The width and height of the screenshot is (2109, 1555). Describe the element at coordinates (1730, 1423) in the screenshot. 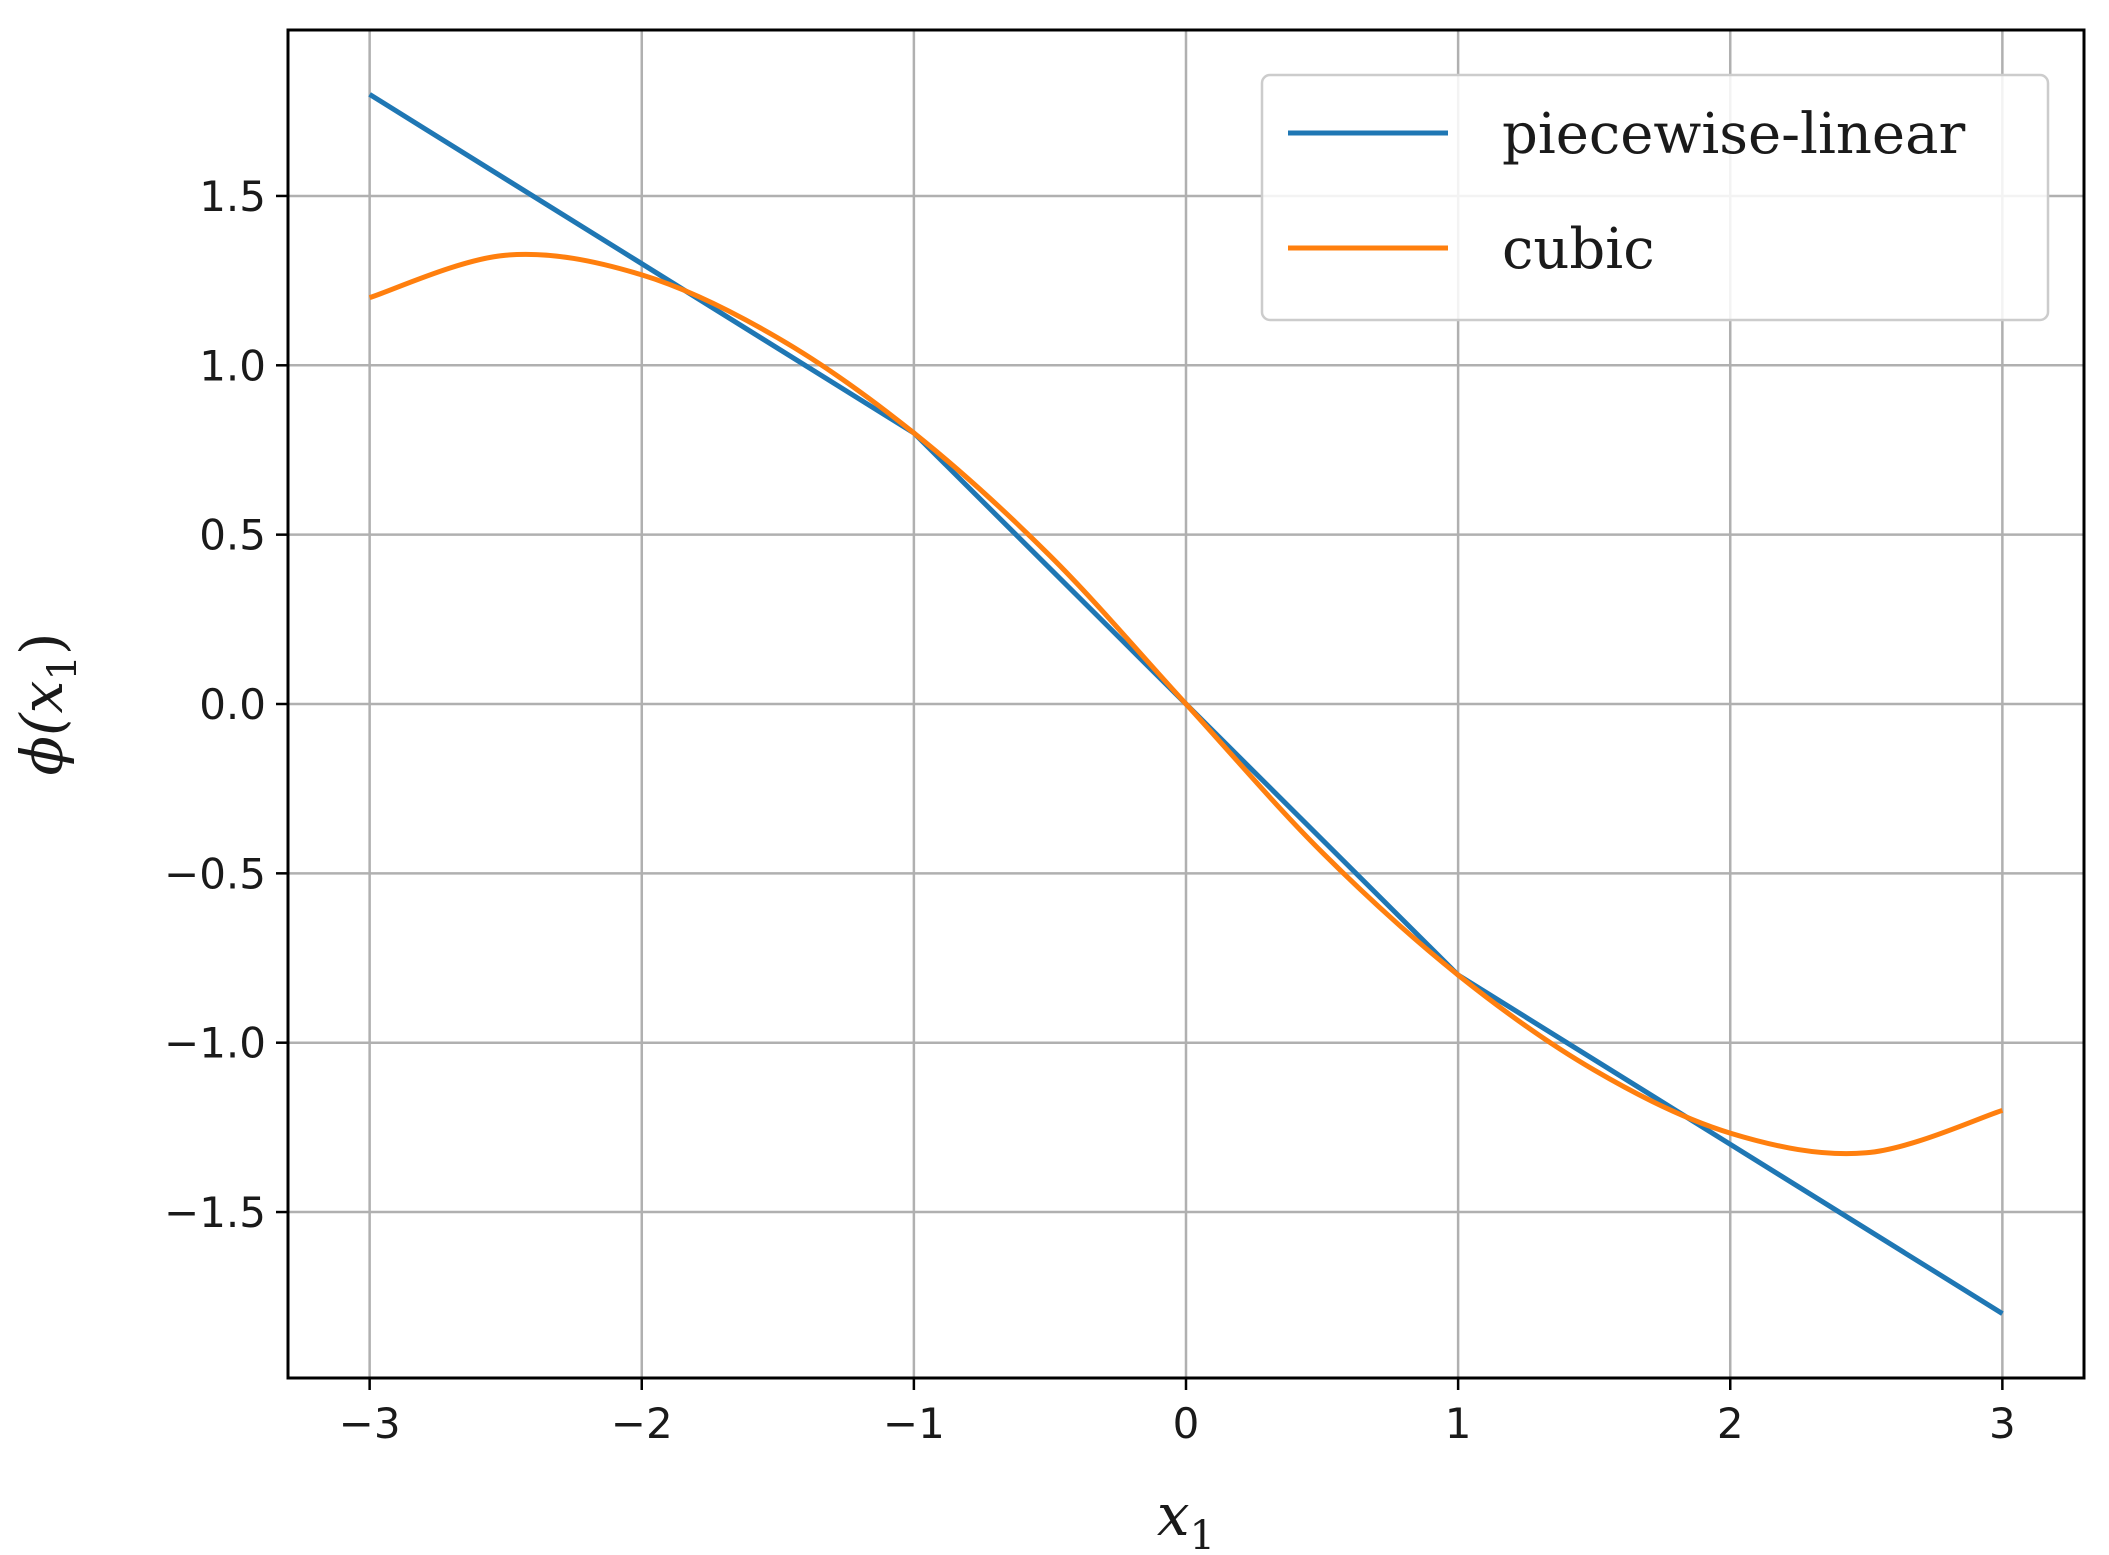

I see `x-tick-label: 2` at that location.